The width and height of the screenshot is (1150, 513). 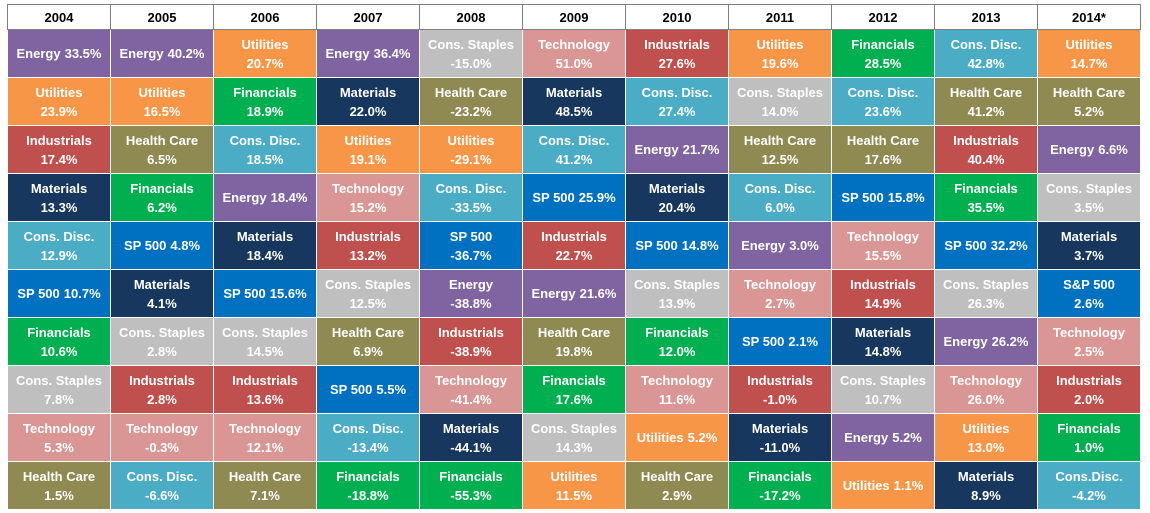 I want to click on sector-return-value: -55.3%, so click(x=471, y=495).